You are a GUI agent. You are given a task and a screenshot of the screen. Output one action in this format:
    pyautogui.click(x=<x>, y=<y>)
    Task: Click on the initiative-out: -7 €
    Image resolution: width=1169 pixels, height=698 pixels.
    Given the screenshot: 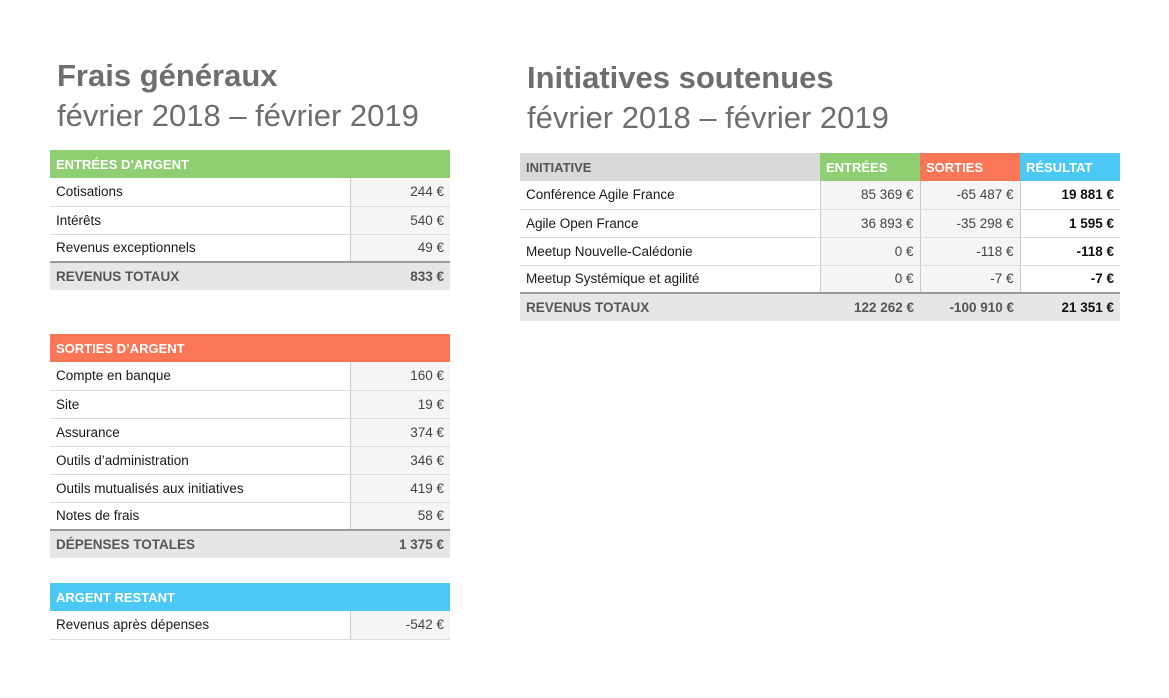 What is the action you would take?
    pyautogui.click(x=969, y=279)
    